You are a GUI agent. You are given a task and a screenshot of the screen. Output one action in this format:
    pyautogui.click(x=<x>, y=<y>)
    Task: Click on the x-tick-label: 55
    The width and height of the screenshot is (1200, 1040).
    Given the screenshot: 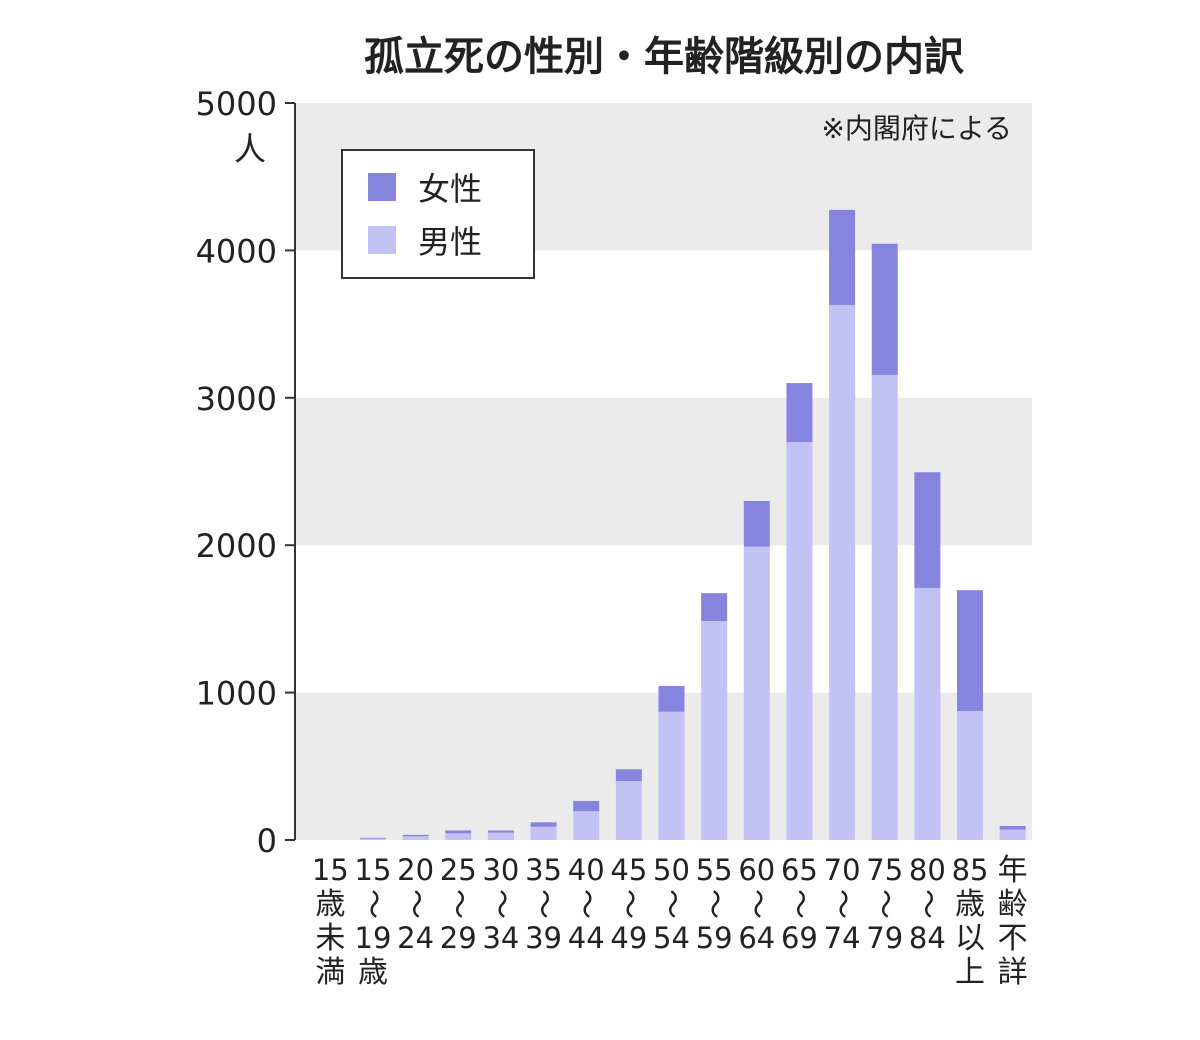 What is the action you would take?
    pyautogui.click(x=714, y=870)
    